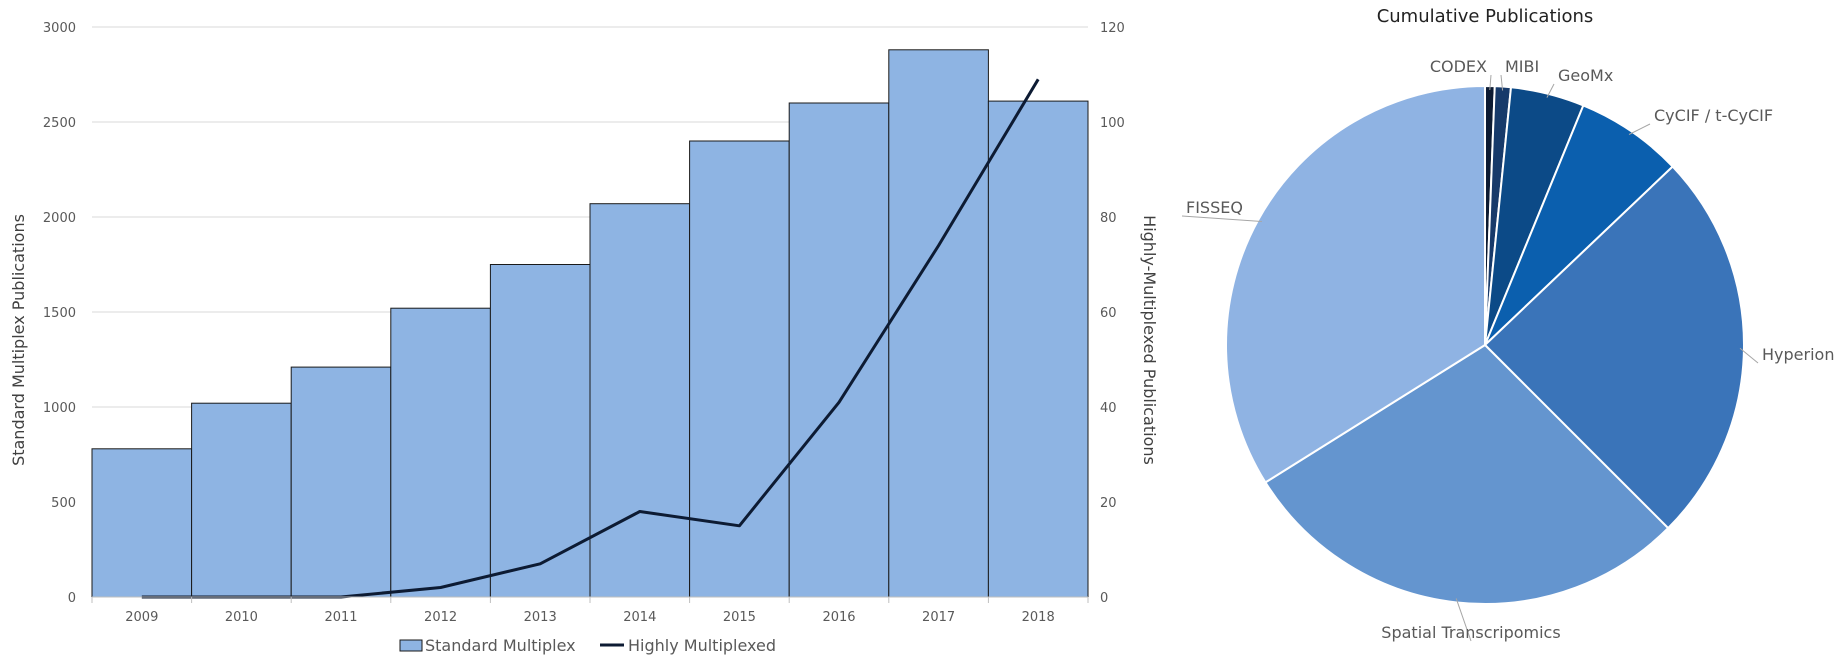 The width and height of the screenshot is (1840, 668). Describe the element at coordinates (500, 645) in the screenshot. I see `legend-label-standard-multiplex: Standard Multiplex` at that location.